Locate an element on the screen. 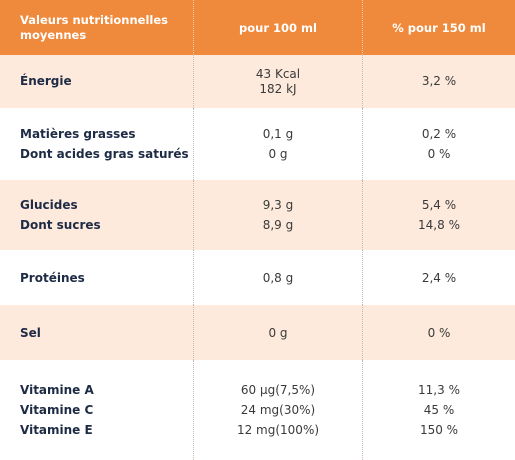 This screenshot has height=460, width=515. header-cell: % pour 150 ml is located at coordinates (438, 27).